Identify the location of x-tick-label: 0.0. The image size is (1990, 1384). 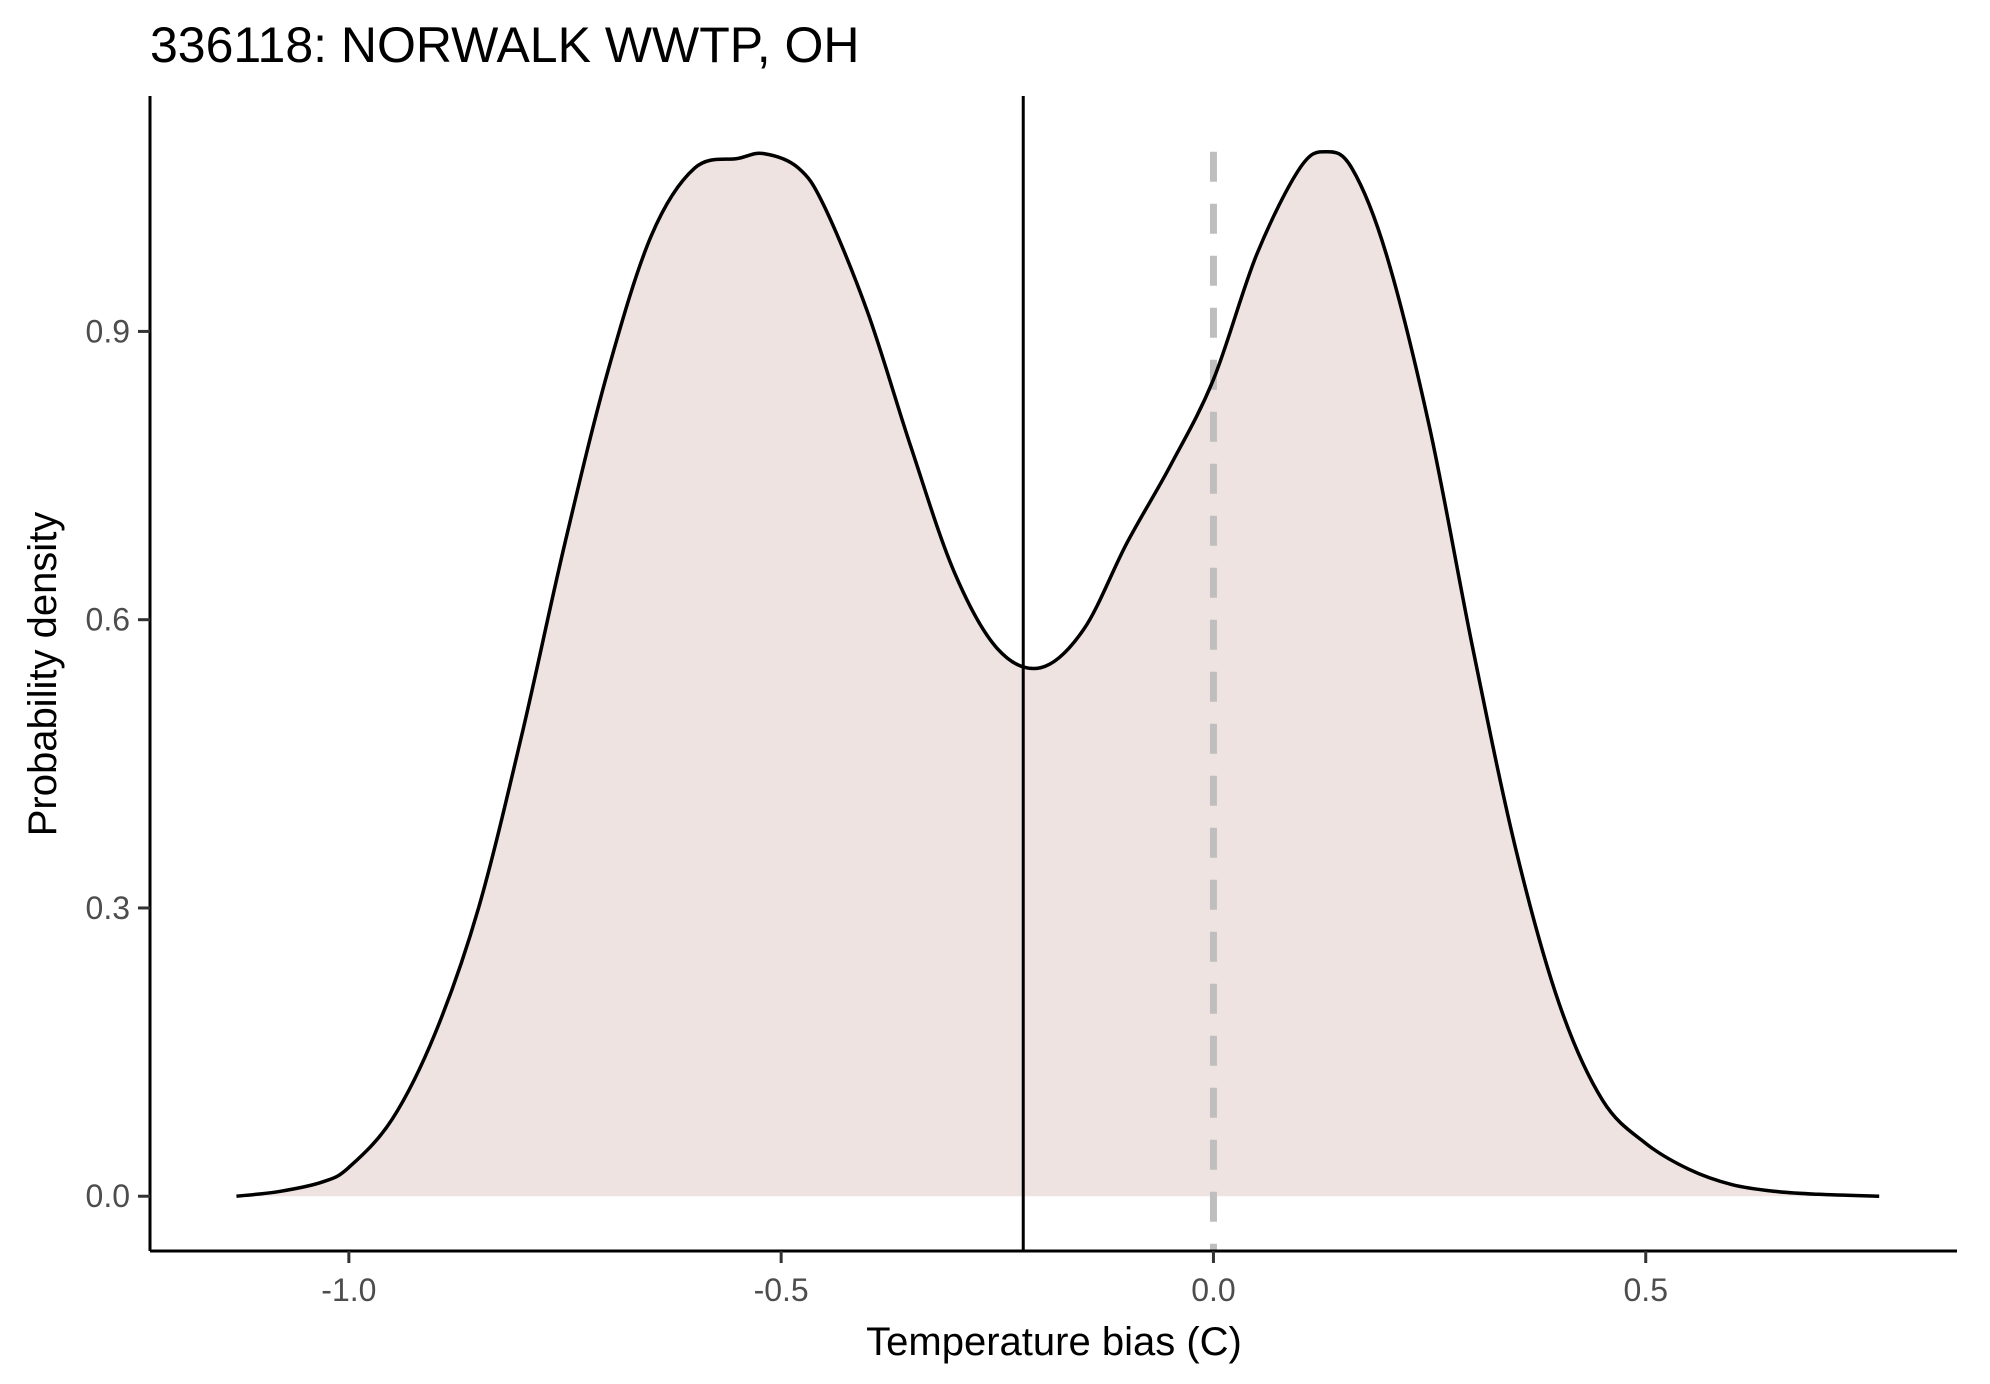
(1213, 1290).